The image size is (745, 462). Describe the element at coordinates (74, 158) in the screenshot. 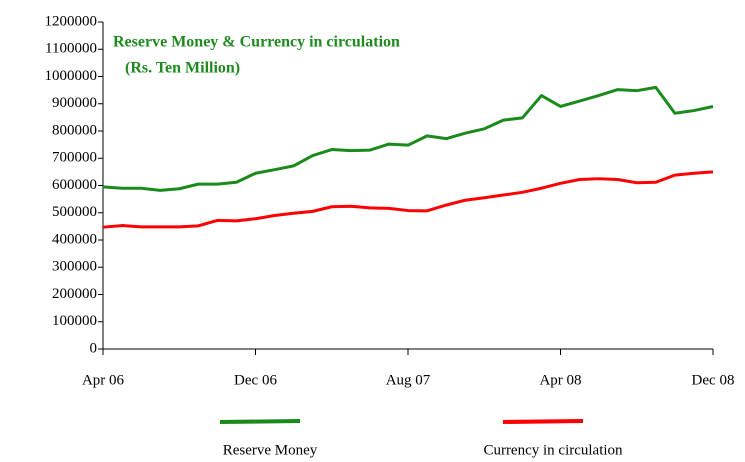

I see `y-tick-label: 700000` at that location.